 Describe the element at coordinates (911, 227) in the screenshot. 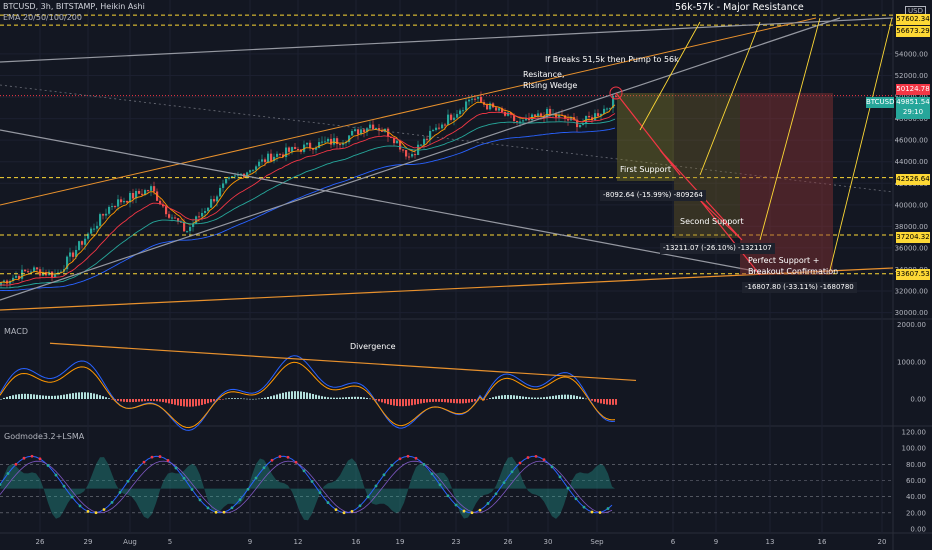

I see `price-tick-label: 38000.00` at that location.